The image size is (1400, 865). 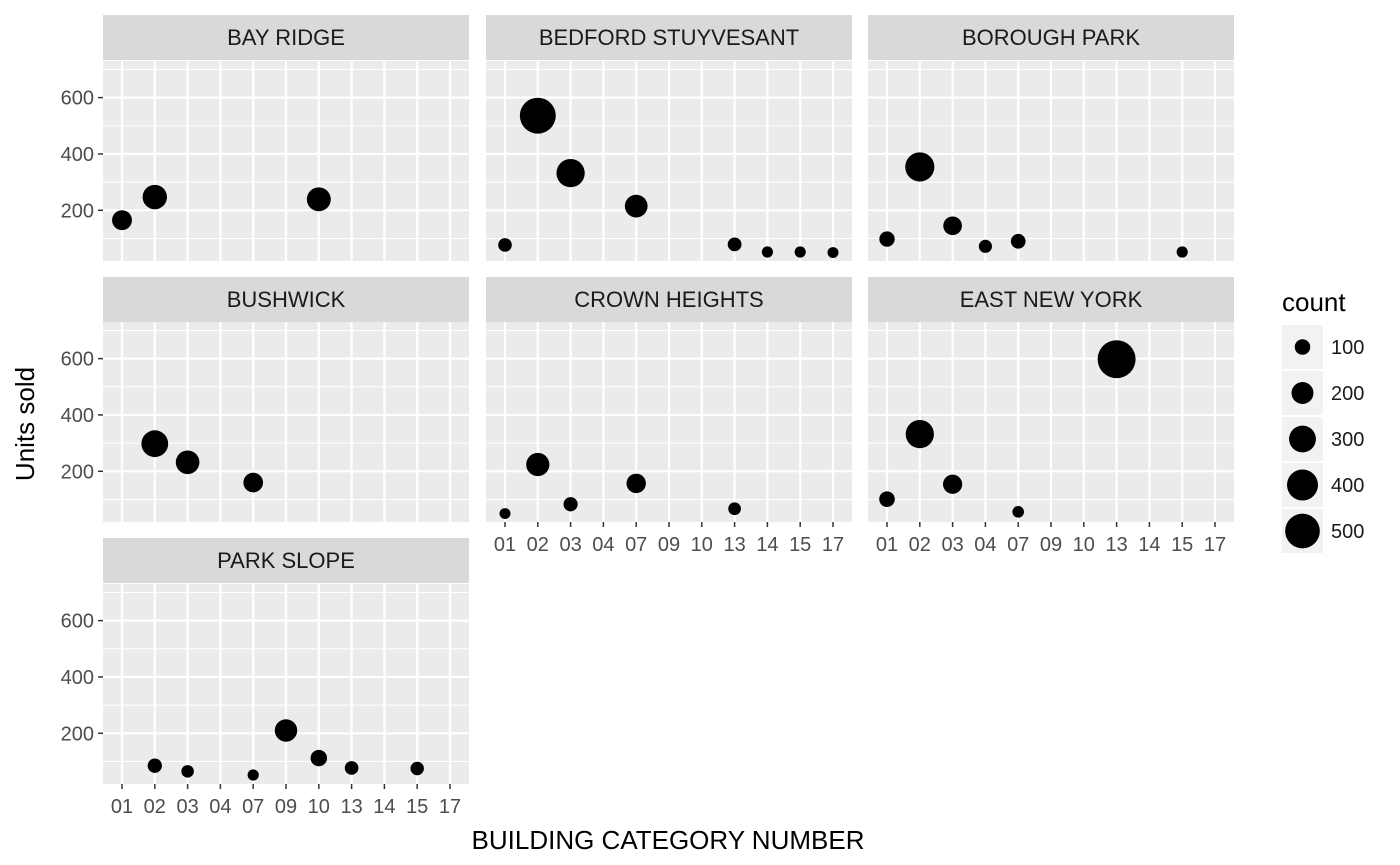 I want to click on facet-strip-label: PARK SLOPE, so click(x=286, y=560).